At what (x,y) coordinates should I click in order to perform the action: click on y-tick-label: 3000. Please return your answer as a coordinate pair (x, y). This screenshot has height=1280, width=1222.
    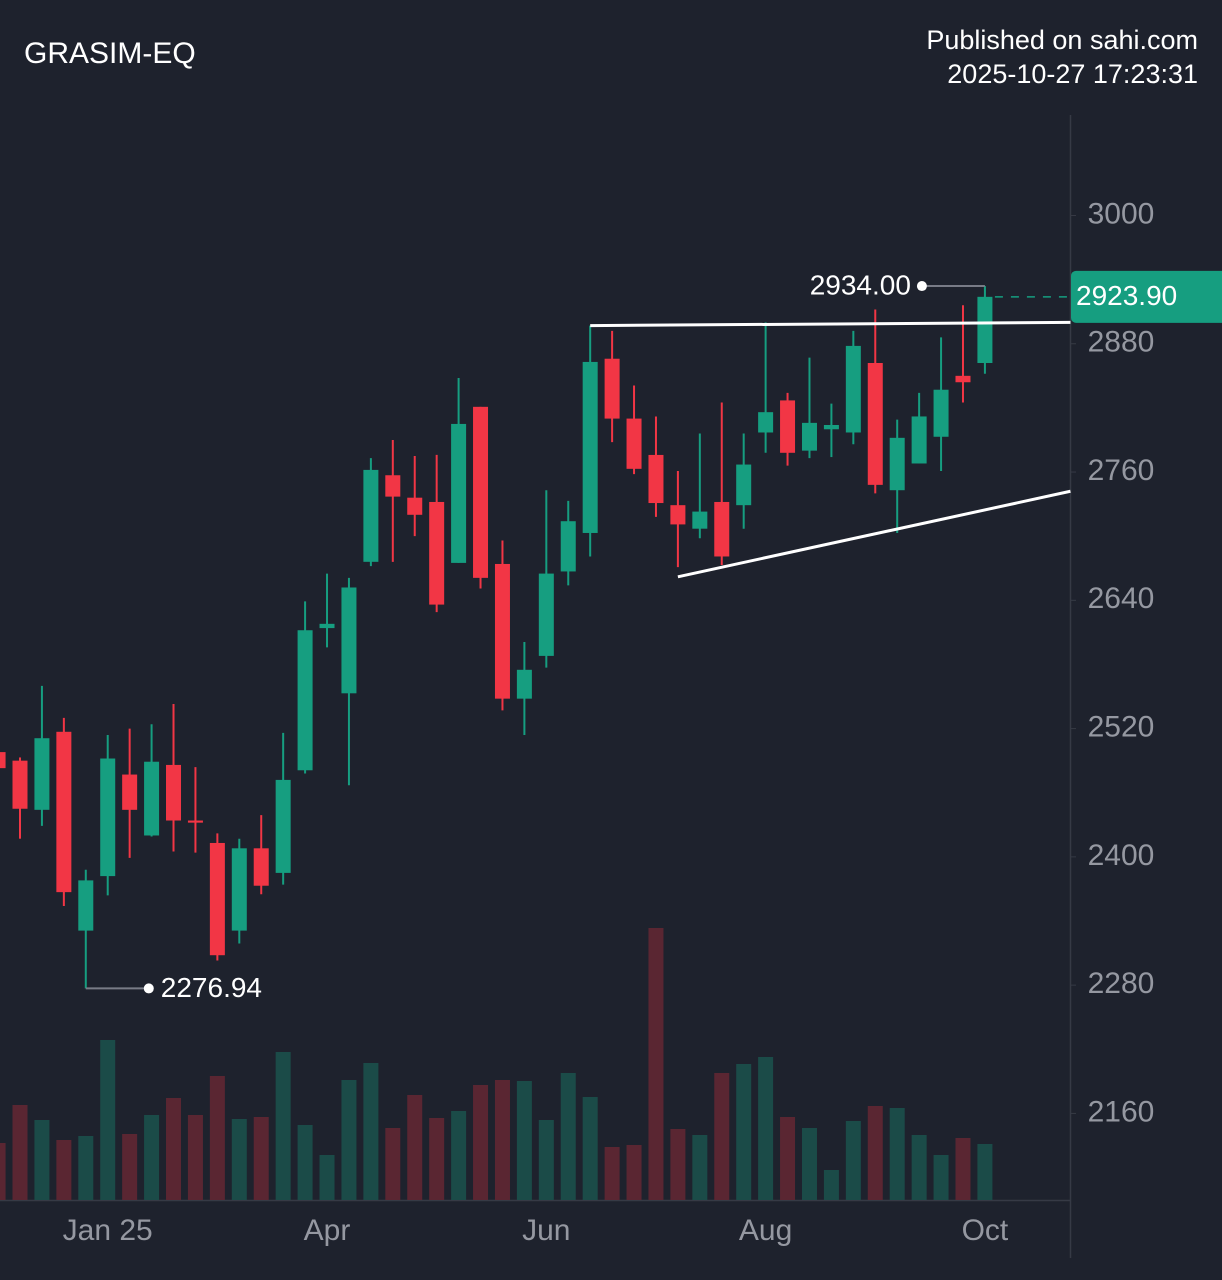
    Looking at the image, I should click on (1121, 213).